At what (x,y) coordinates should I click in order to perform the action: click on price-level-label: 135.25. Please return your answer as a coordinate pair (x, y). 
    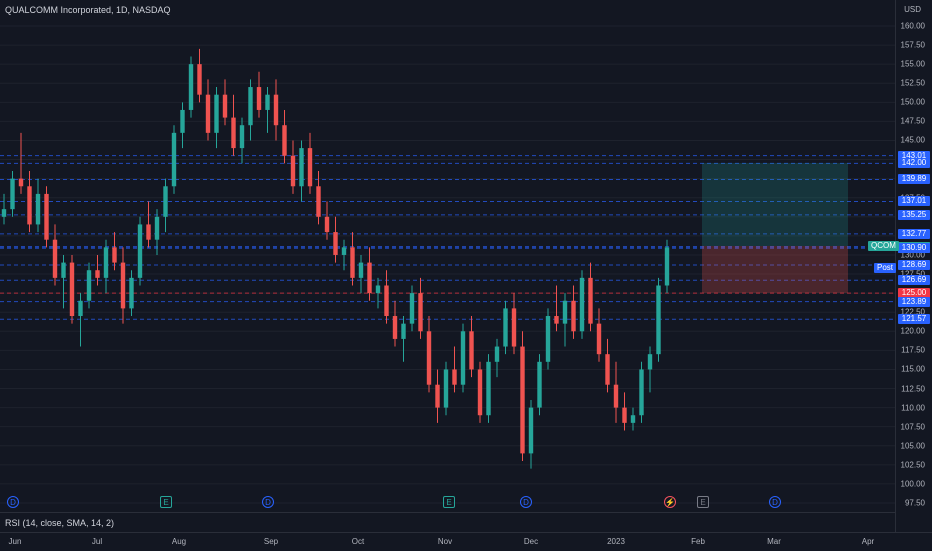
    Looking at the image, I should click on (914, 214).